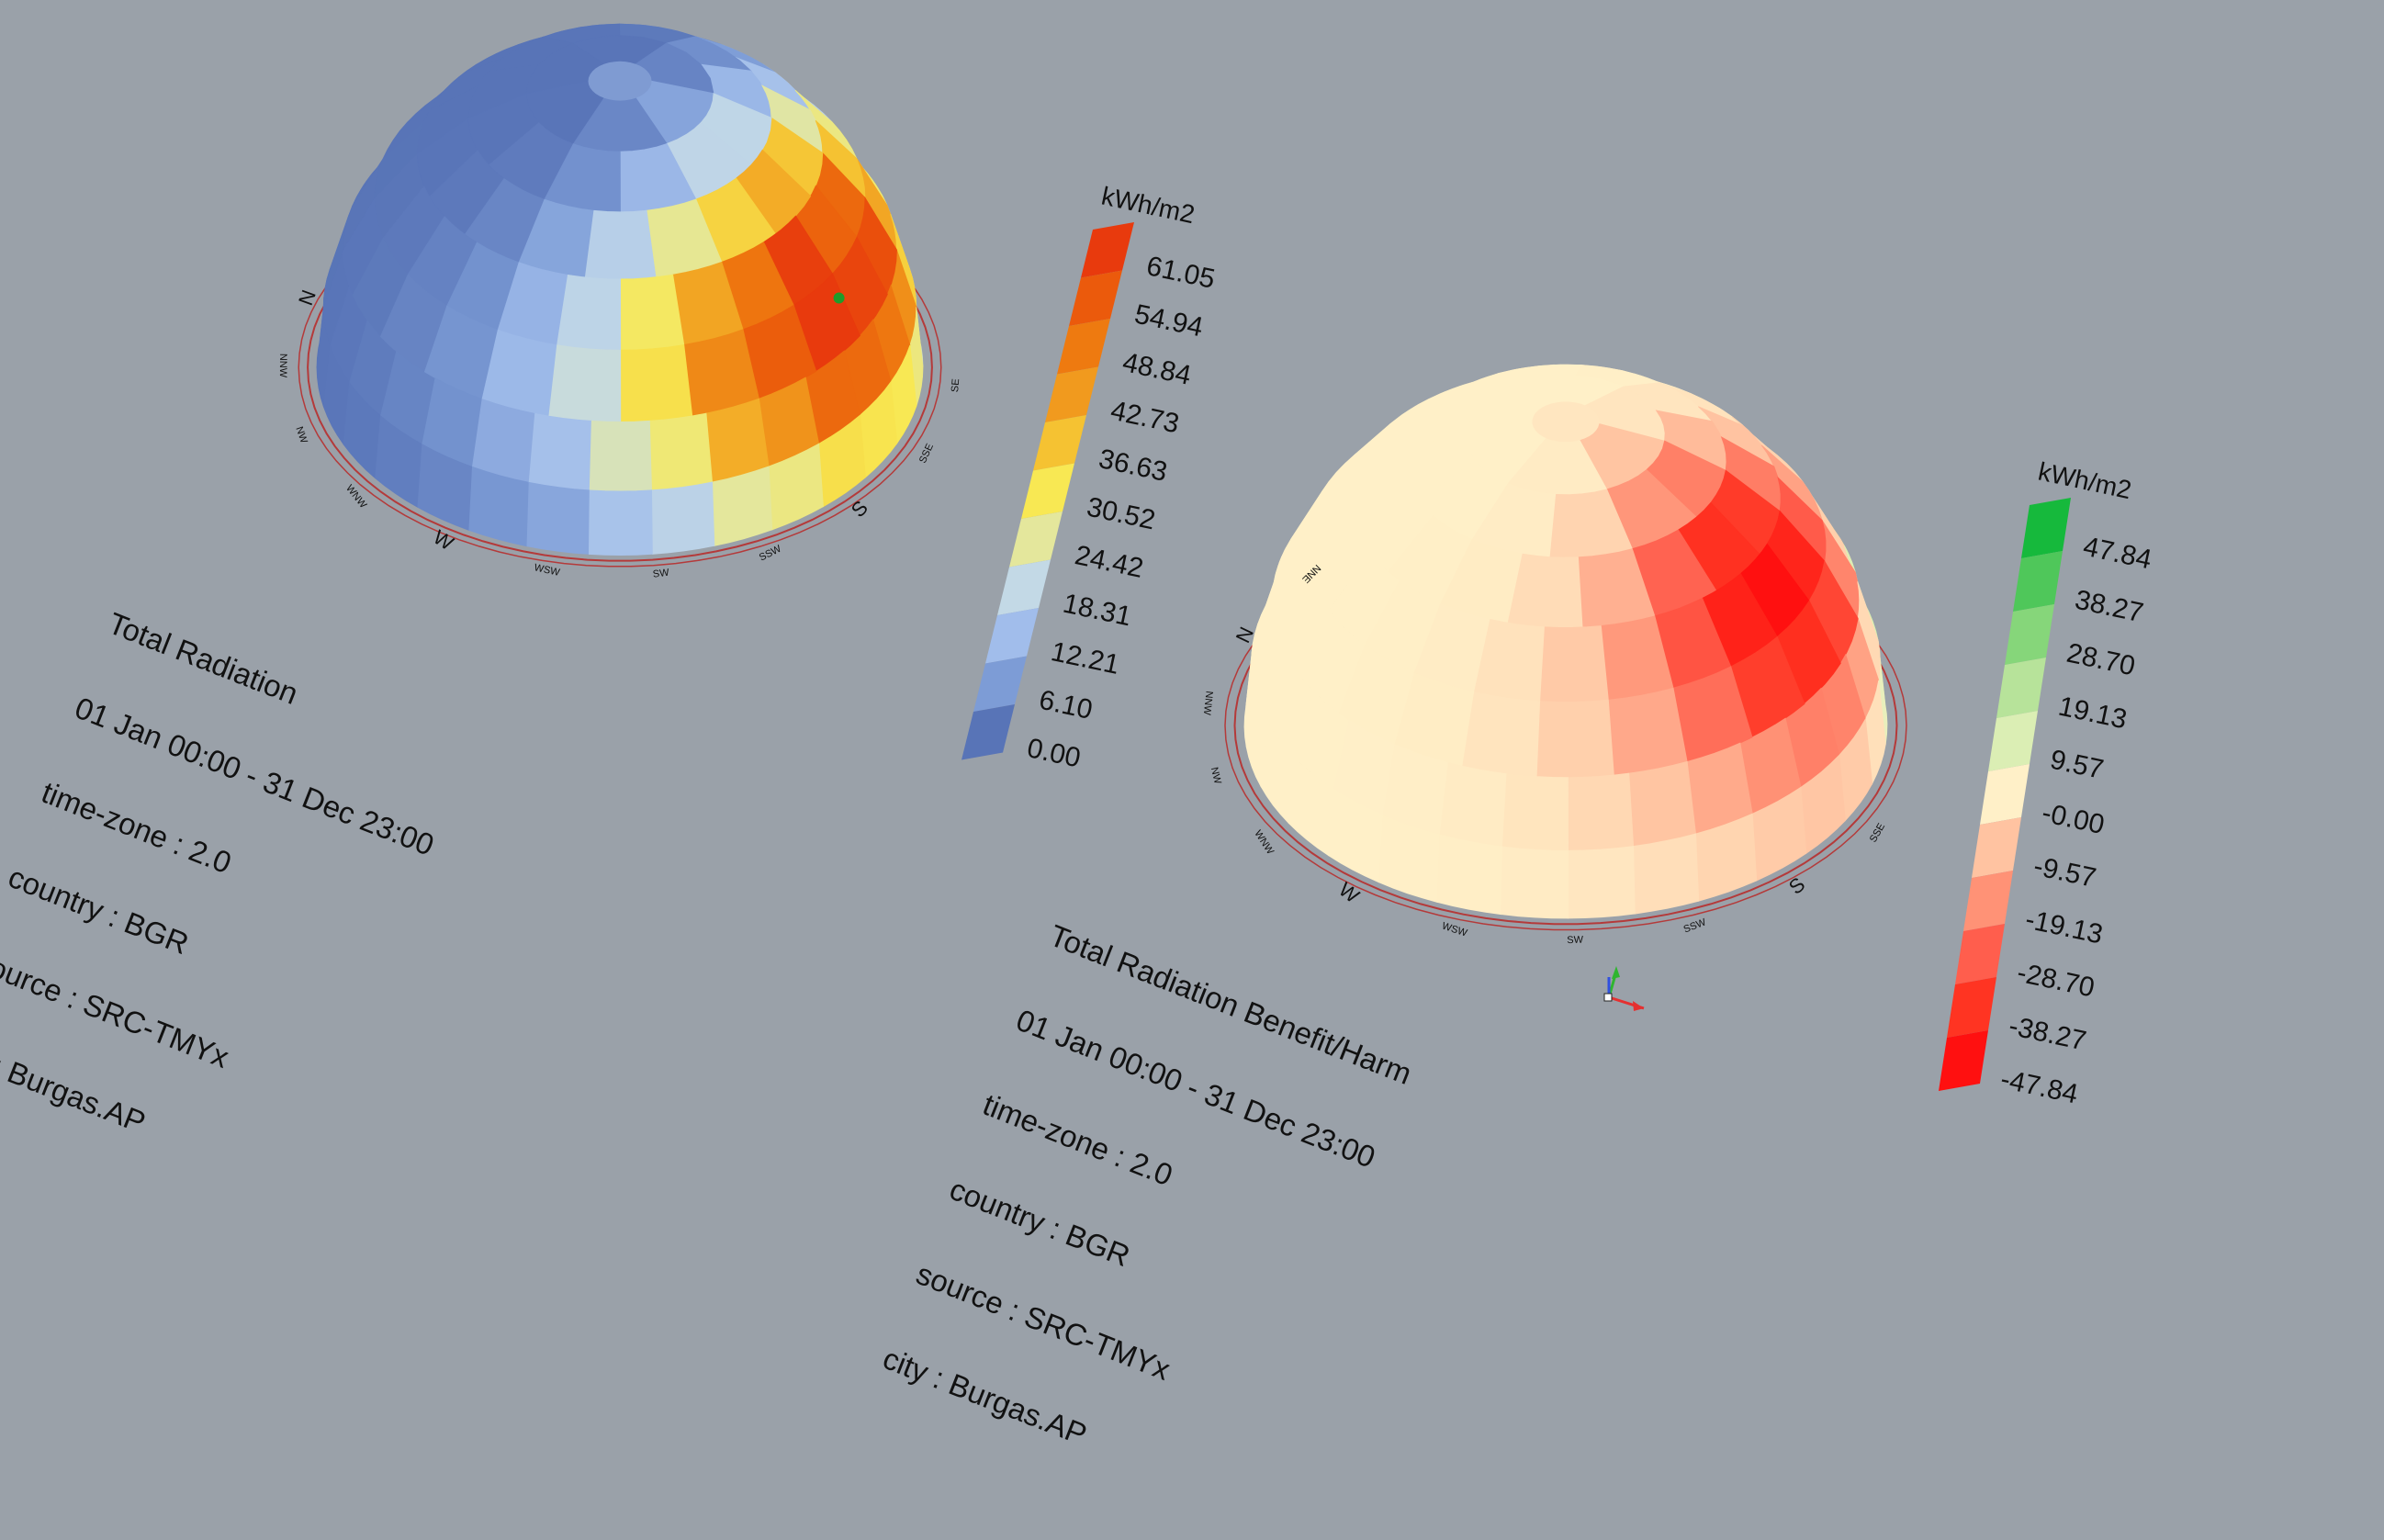  I want to click on radiation-dome, so click(620, 295).